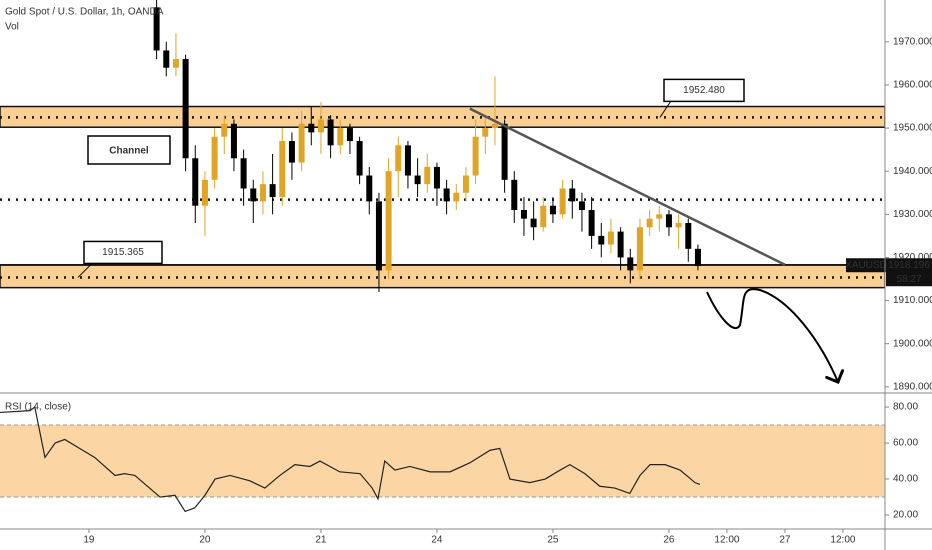 This screenshot has height=550, width=932. I want to click on x-tick-label: 20, so click(205, 540).